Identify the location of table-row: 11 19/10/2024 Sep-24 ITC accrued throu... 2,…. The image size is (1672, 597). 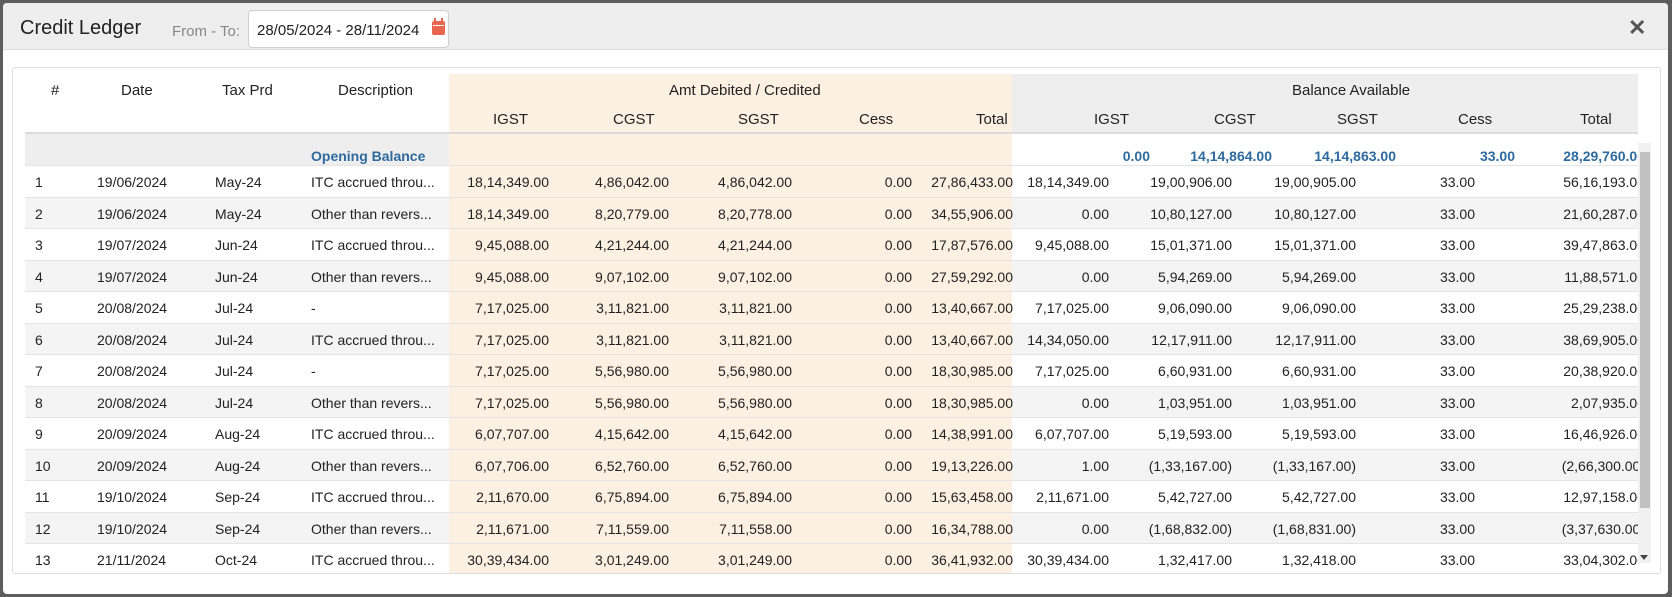
(831, 496).